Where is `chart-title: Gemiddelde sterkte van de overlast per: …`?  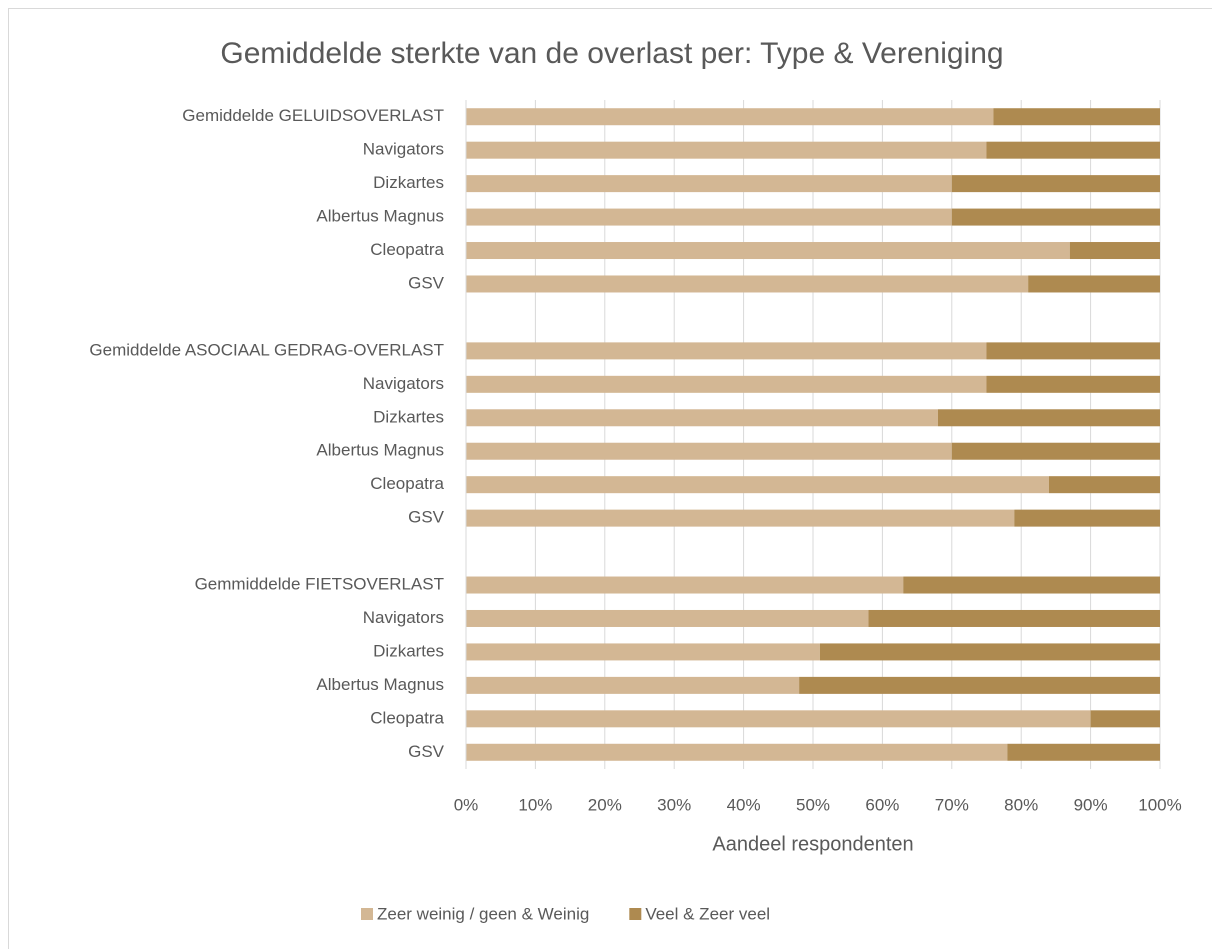 chart-title: Gemiddelde sterkte van de overlast per: … is located at coordinates (611, 53).